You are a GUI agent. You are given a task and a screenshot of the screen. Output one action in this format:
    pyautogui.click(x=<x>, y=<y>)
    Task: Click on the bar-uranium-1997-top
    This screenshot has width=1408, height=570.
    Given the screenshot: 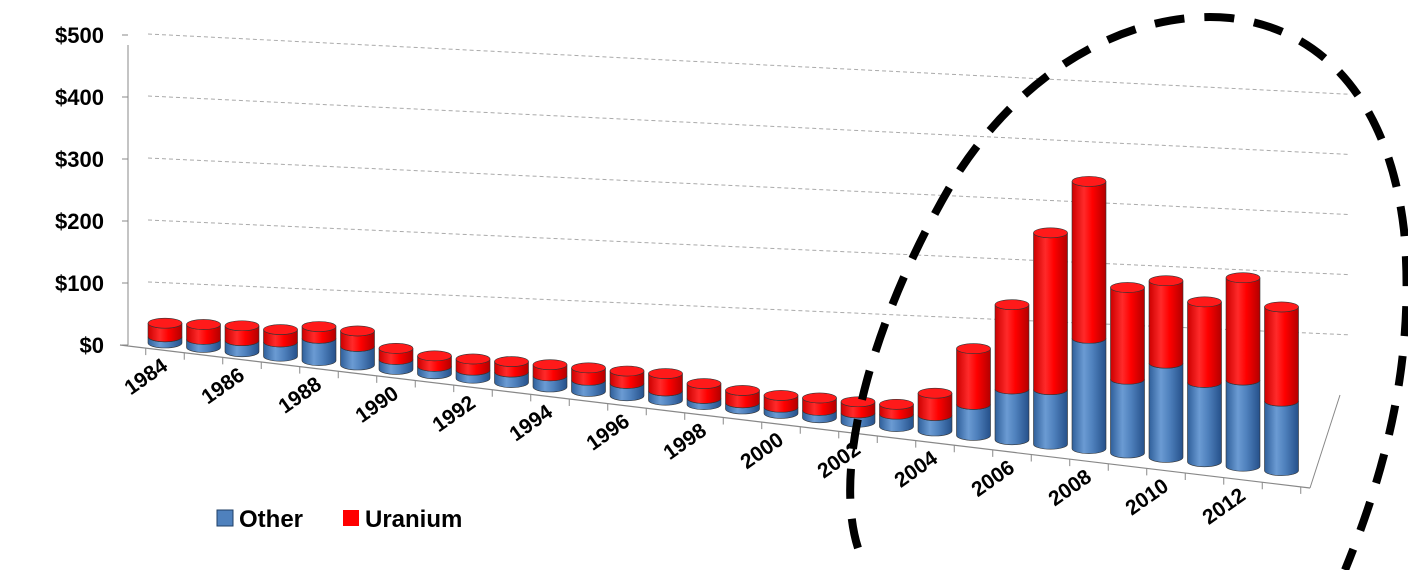 What is the action you would take?
    pyautogui.click(x=665, y=373)
    